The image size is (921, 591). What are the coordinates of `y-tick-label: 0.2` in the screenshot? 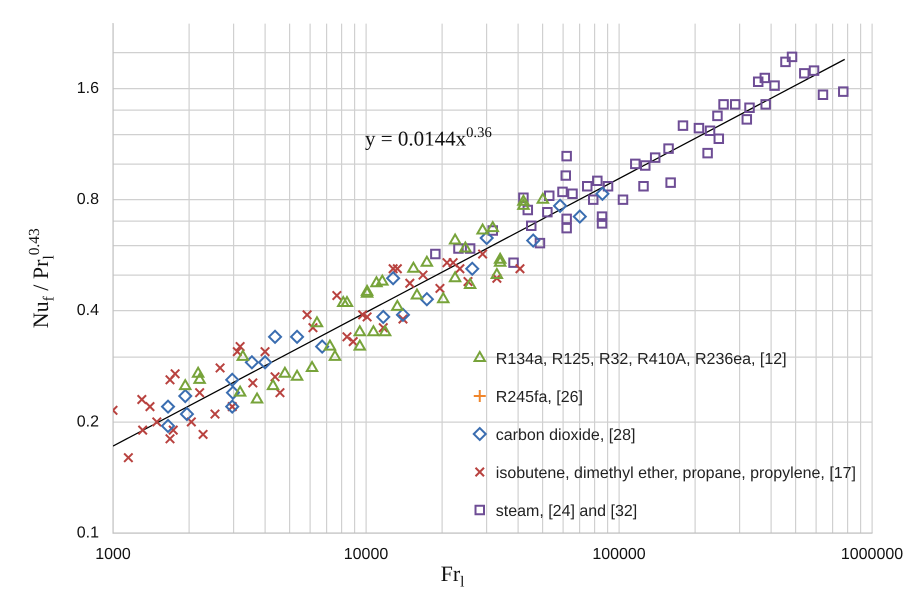 It's located at (88, 421).